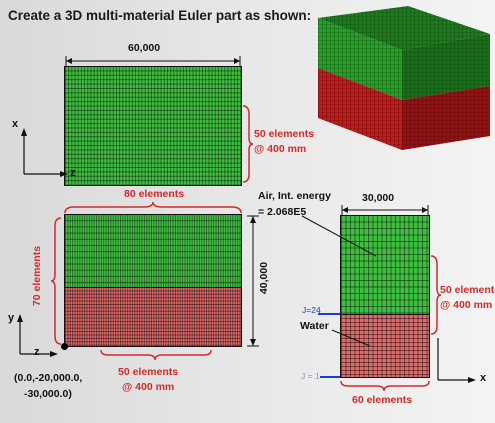  I want to click on front-view-mesh-air, so click(153, 251).